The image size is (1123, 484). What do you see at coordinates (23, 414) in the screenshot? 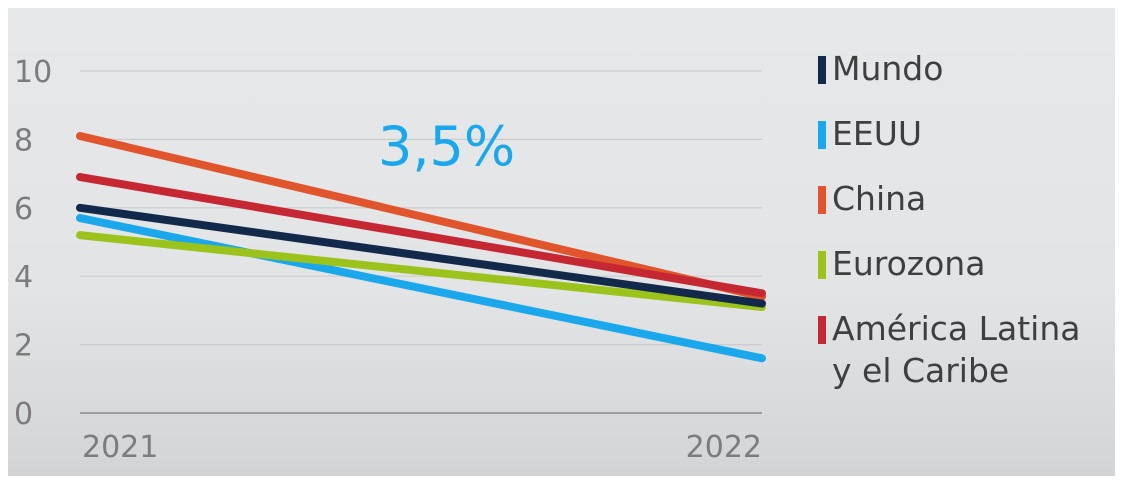
I see `y-tick-label: 0` at bounding box center [23, 414].